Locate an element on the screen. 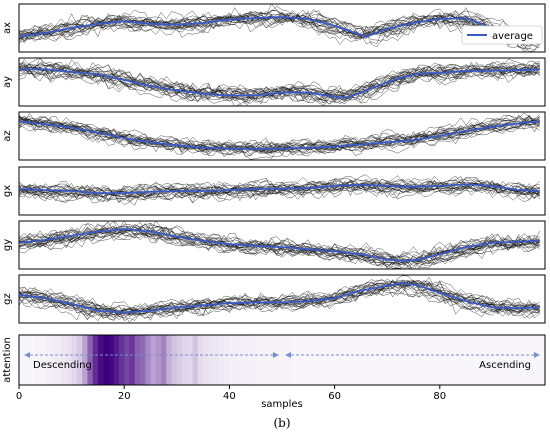  range-label-descending: Descending is located at coordinates (62, 365).